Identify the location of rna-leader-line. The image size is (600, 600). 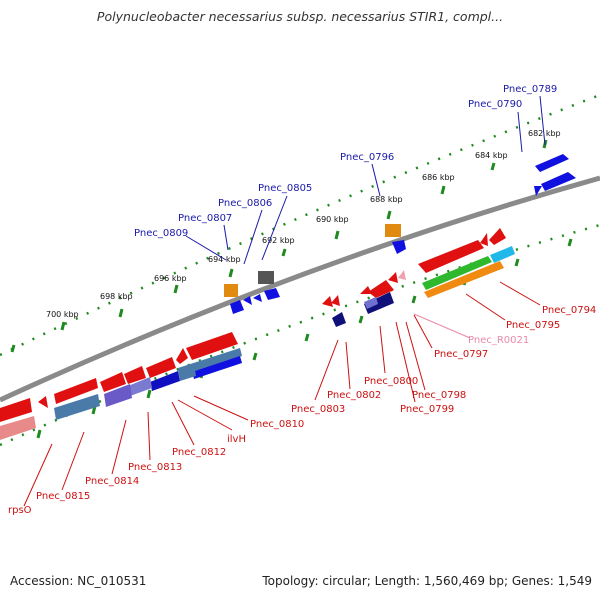
(442, 326).